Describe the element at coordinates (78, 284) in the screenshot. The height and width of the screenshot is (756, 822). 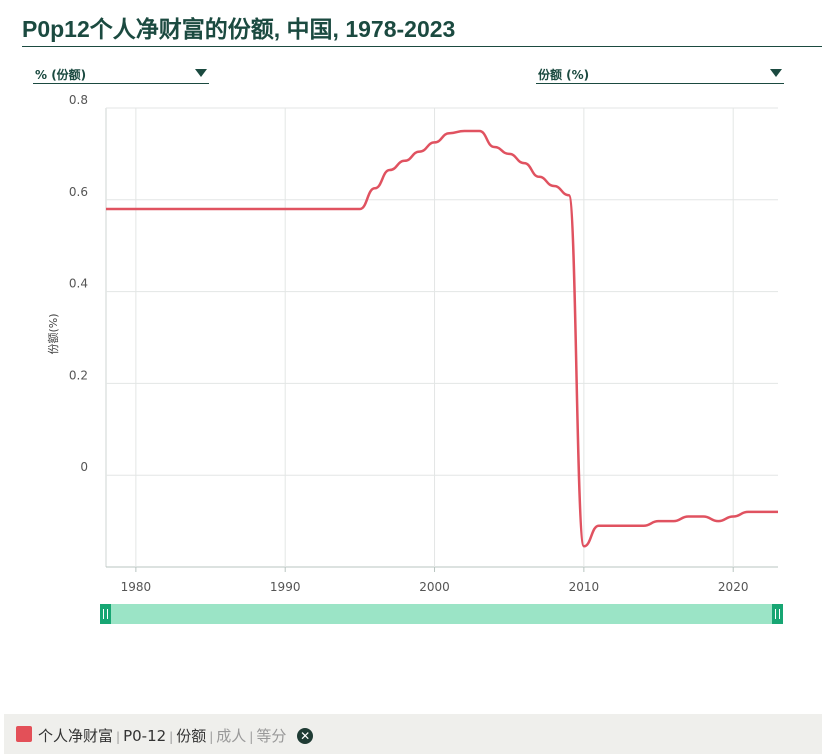
I see `y-tick-label: 0.4` at that location.